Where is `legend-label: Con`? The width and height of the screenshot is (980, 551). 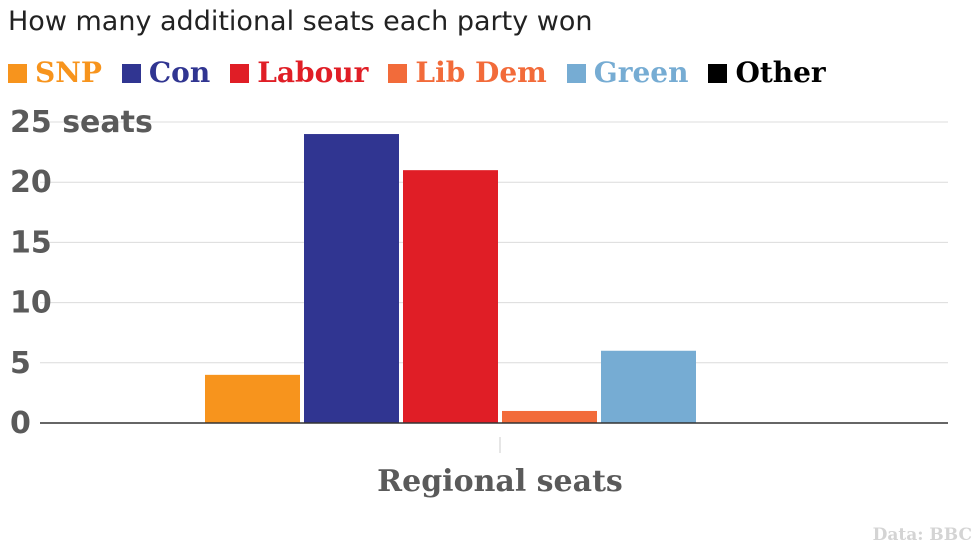 legend-label: Con is located at coordinates (179, 72).